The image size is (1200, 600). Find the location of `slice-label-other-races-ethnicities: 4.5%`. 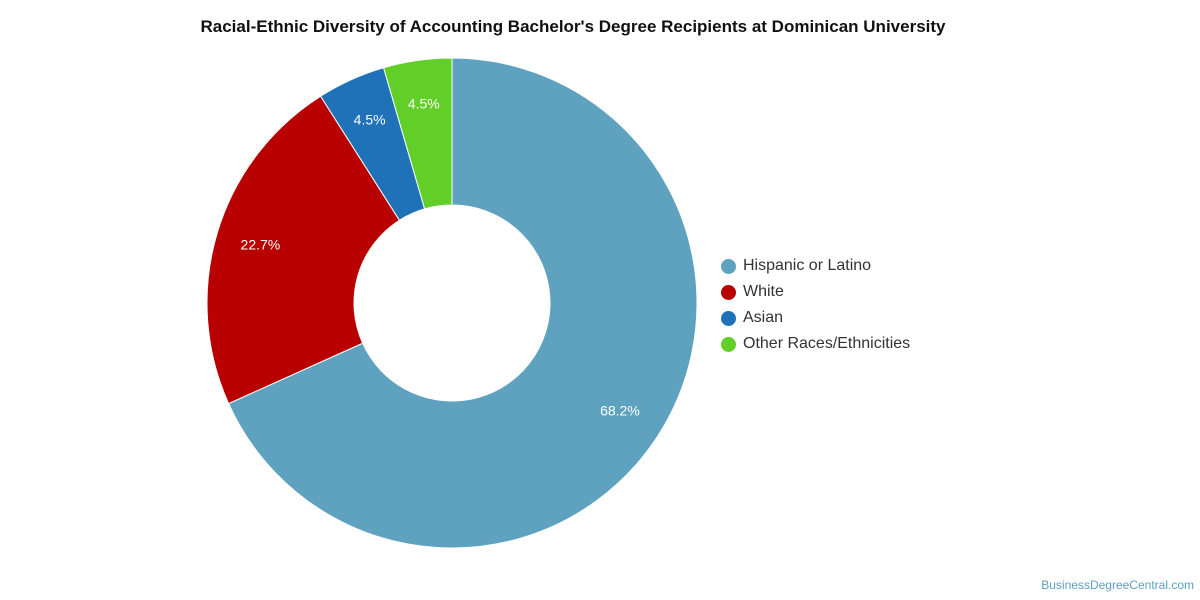

slice-label-other-races-ethnicities: 4.5% is located at coordinates (424, 104).